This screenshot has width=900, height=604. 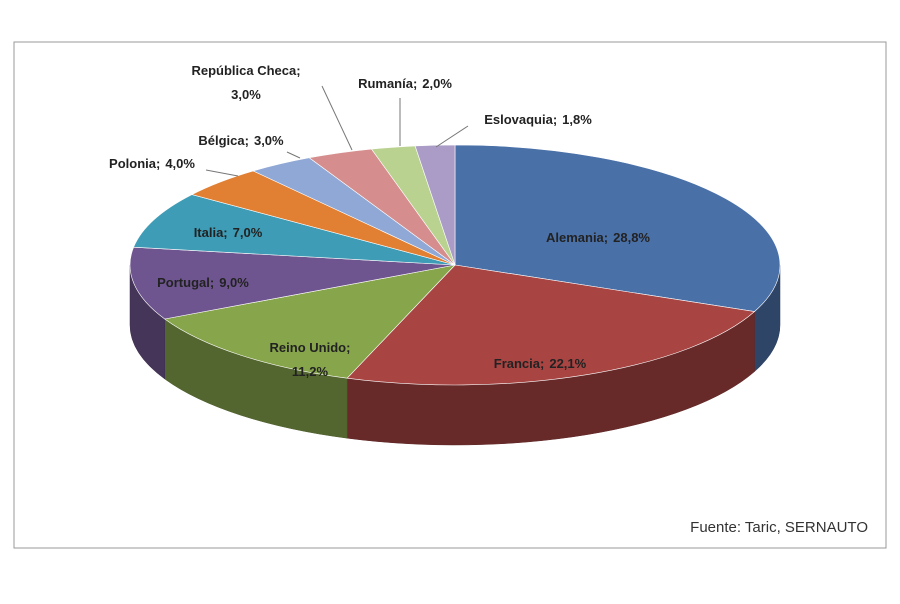 I want to click on source-note: Fuente: Taric, SERNAUTO, so click(x=779, y=527).